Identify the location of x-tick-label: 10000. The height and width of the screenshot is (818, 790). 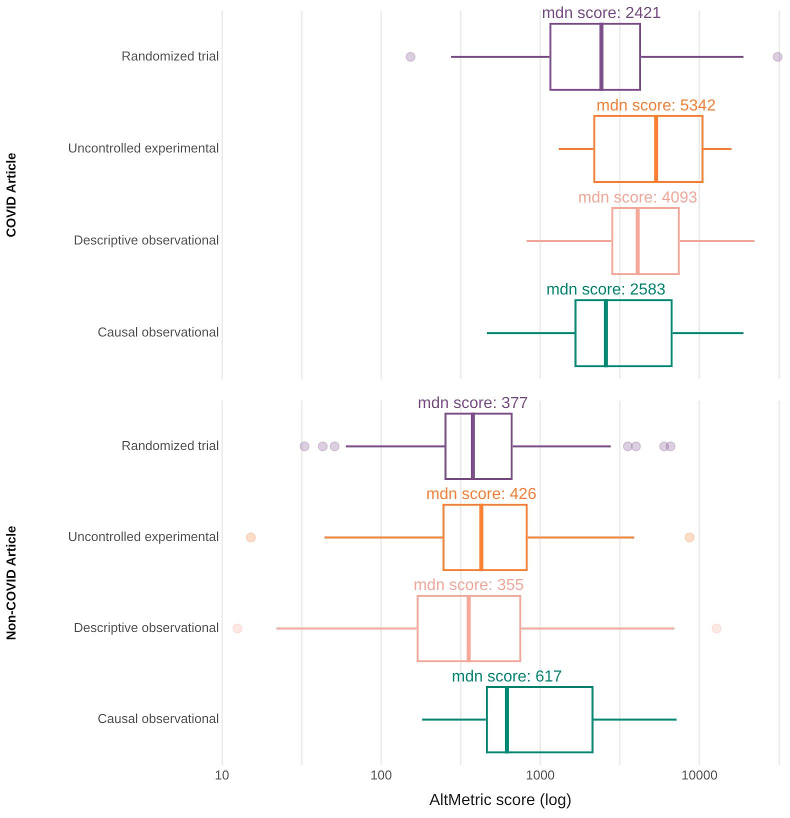
(699, 775).